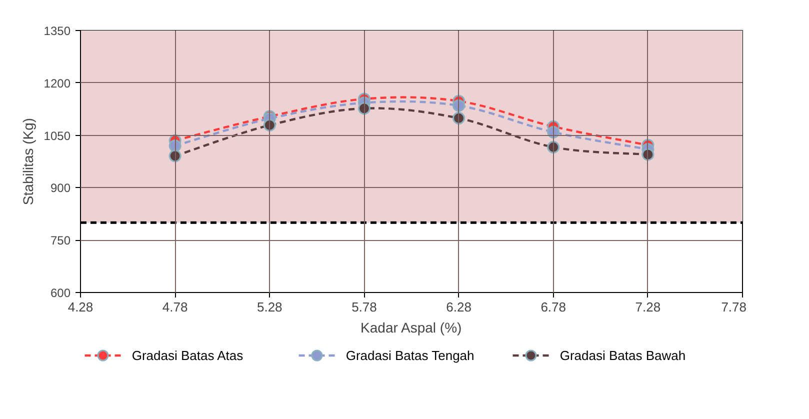  I want to click on legend-label: Gradasi Batas Atas, so click(188, 355).